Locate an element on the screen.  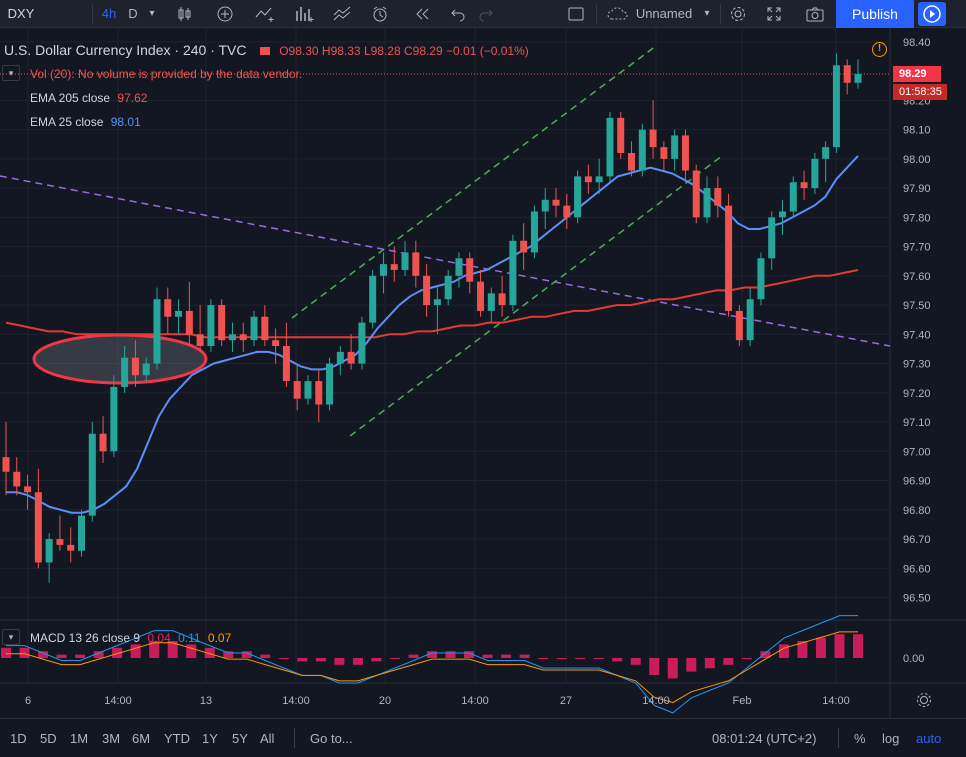
price-tick-label: 97.40 is located at coordinates (917, 335).